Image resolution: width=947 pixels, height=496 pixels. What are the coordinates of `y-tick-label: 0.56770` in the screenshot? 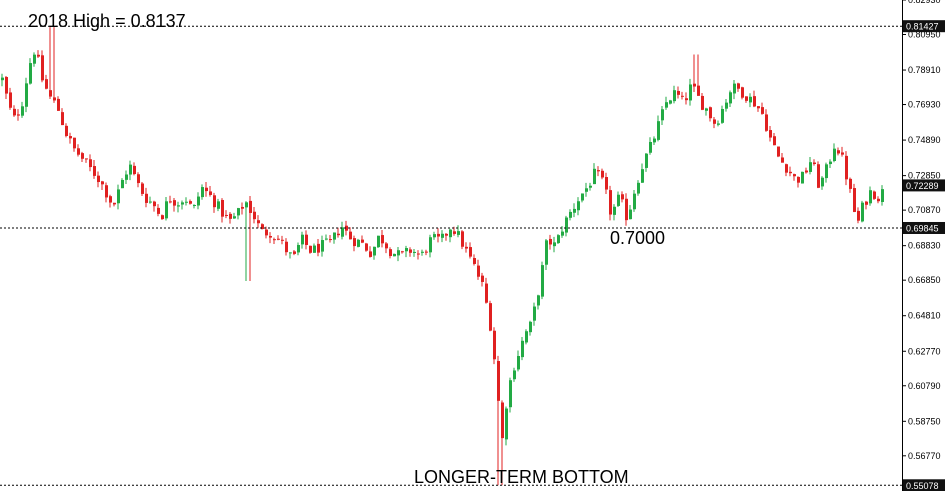 It's located at (924, 456).